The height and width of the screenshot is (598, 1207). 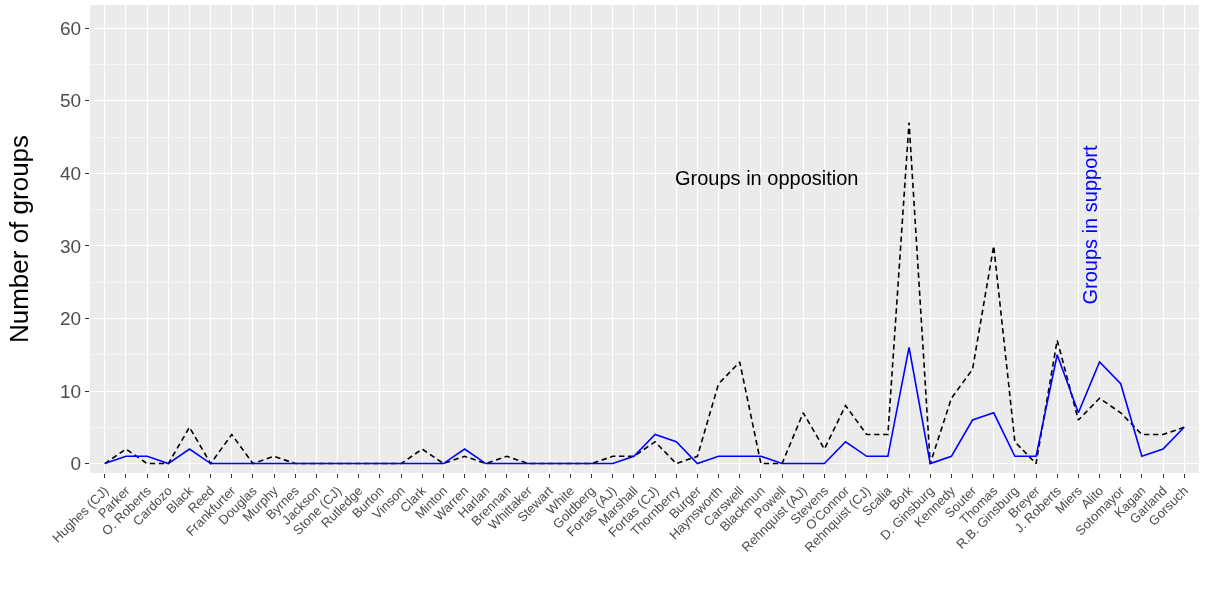 What do you see at coordinates (71, 391) in the screenshot?
I see `y-tick-label: 10` at bounding box center [71, 391].